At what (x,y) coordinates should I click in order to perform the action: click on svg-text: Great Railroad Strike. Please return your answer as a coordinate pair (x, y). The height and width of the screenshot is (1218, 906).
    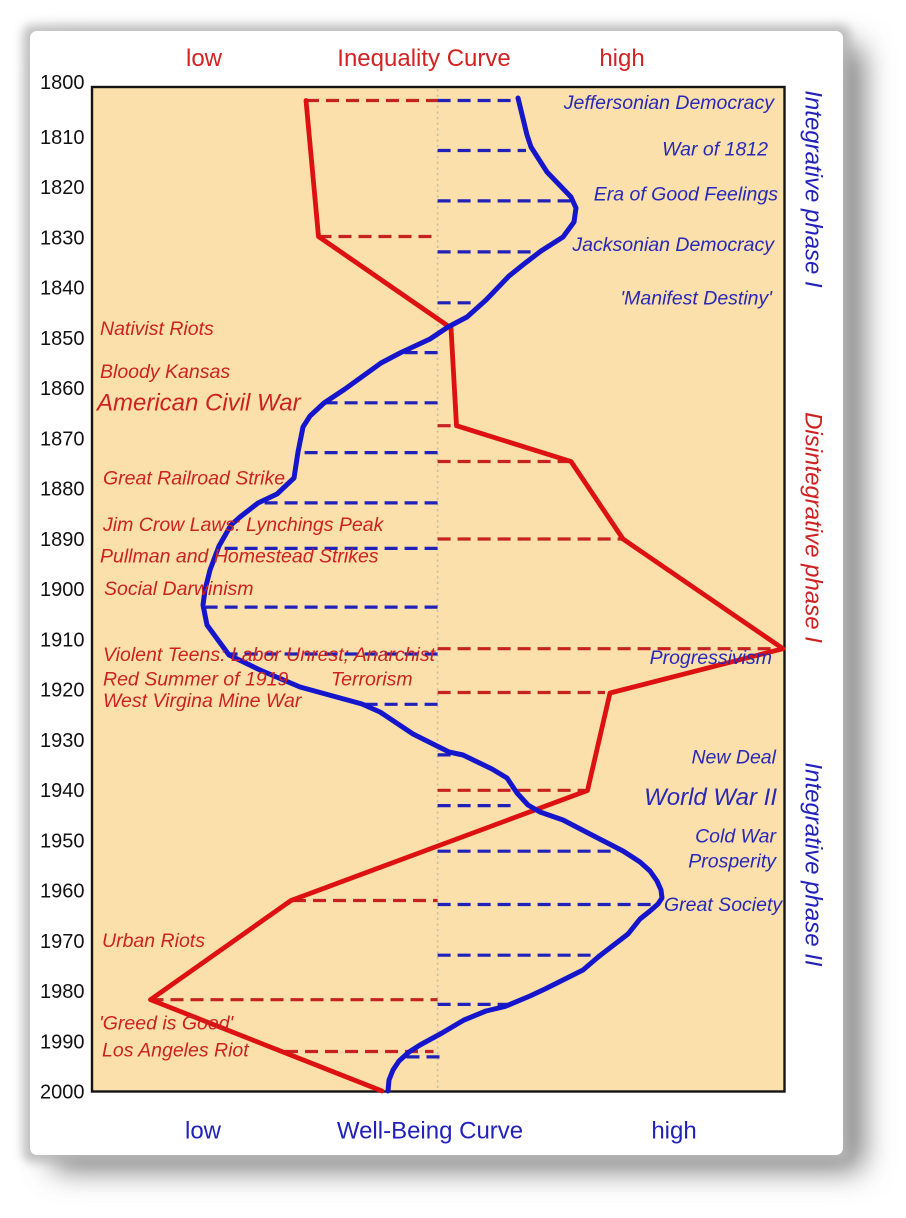
    Looking at the image, I should click on (194, 479).